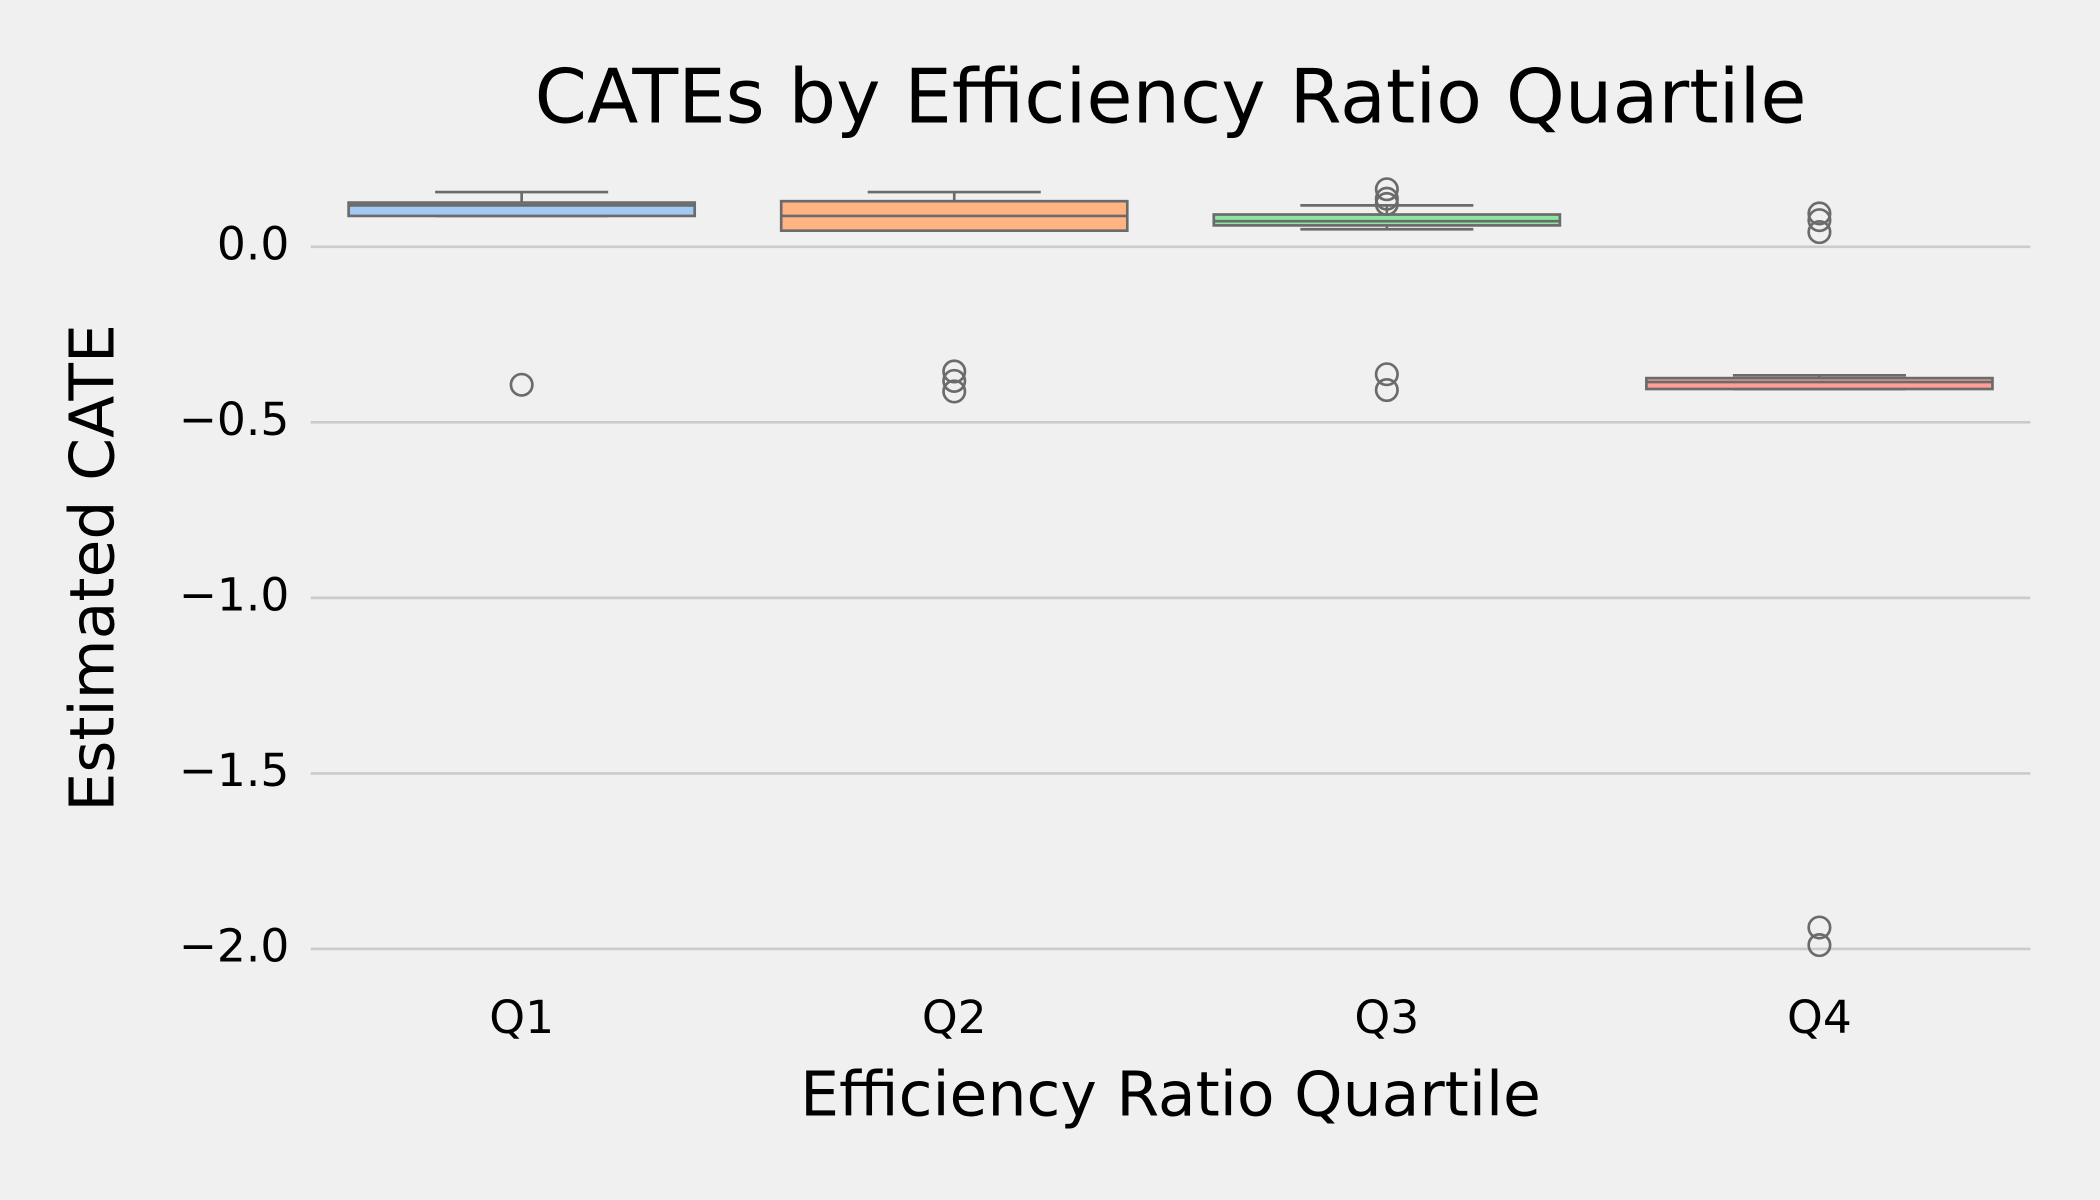 Image resolution: width=2100 pixels, height=1200 pixels. Describe the element at coordinates (1171, 96) in the screenshot. I see `chart-title: CATEs by Efficiency Ratio Quartile` at that location.